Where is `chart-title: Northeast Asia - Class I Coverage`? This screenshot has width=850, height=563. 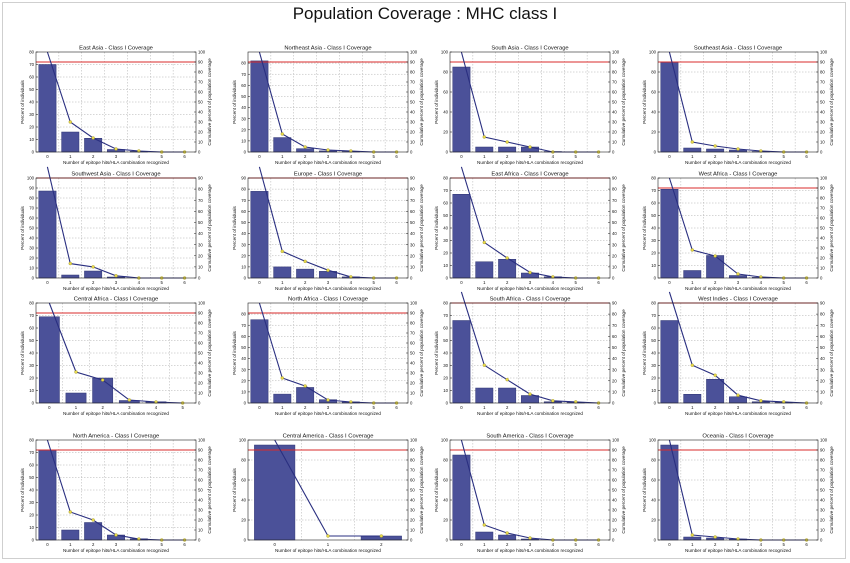 chart-title: Northeast Asia - Class I Coverage is located at coordinates (327, 49).